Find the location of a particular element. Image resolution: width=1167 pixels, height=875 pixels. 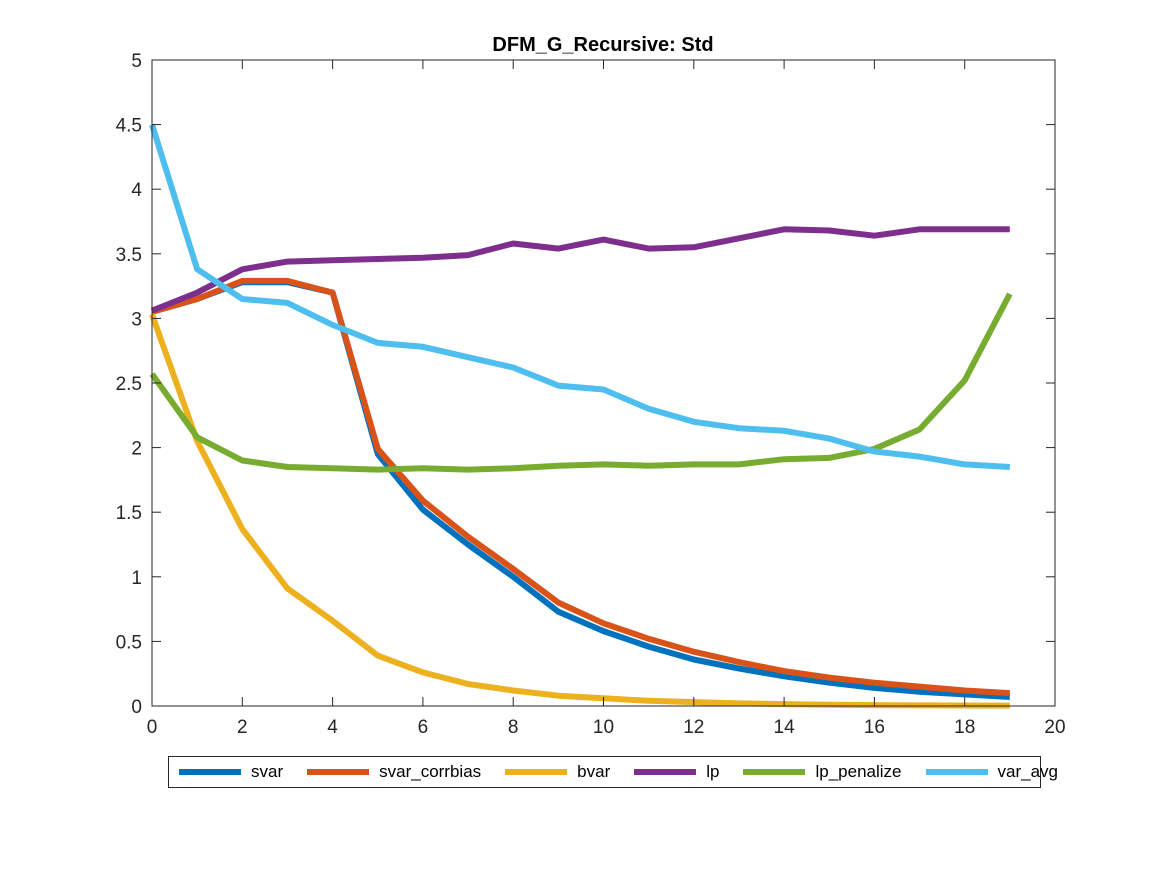

legend-item-svar-corrbias: svar_corrbias is located at coordinates (394, 772).